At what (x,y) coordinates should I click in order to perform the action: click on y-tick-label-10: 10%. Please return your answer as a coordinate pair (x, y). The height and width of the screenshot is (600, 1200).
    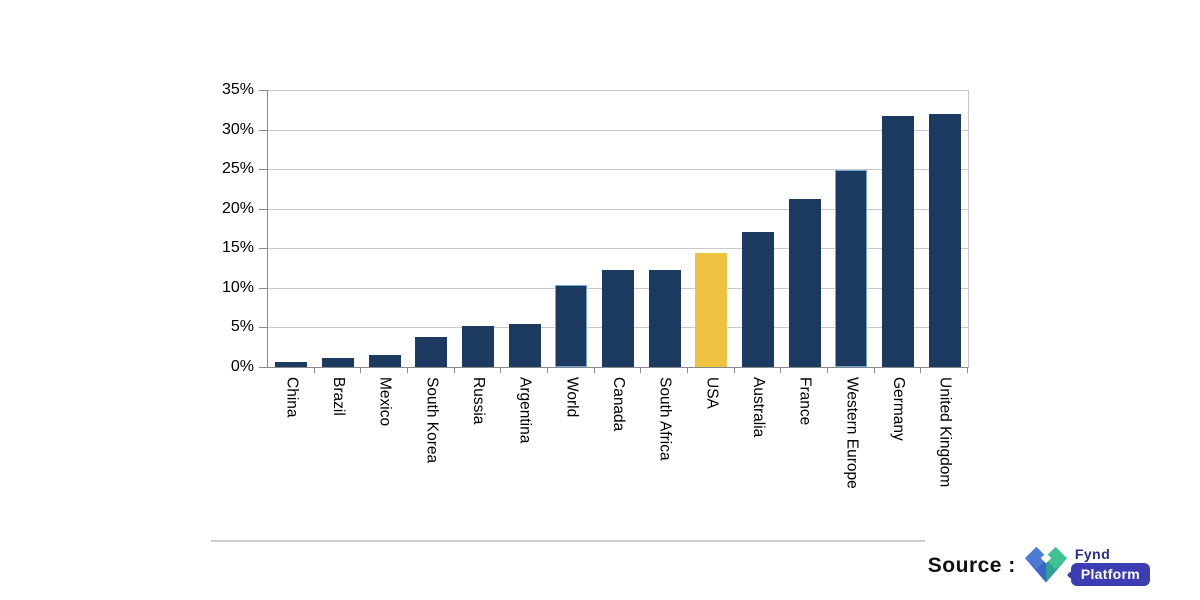
    Looking at the image, I should click on (237, 287).